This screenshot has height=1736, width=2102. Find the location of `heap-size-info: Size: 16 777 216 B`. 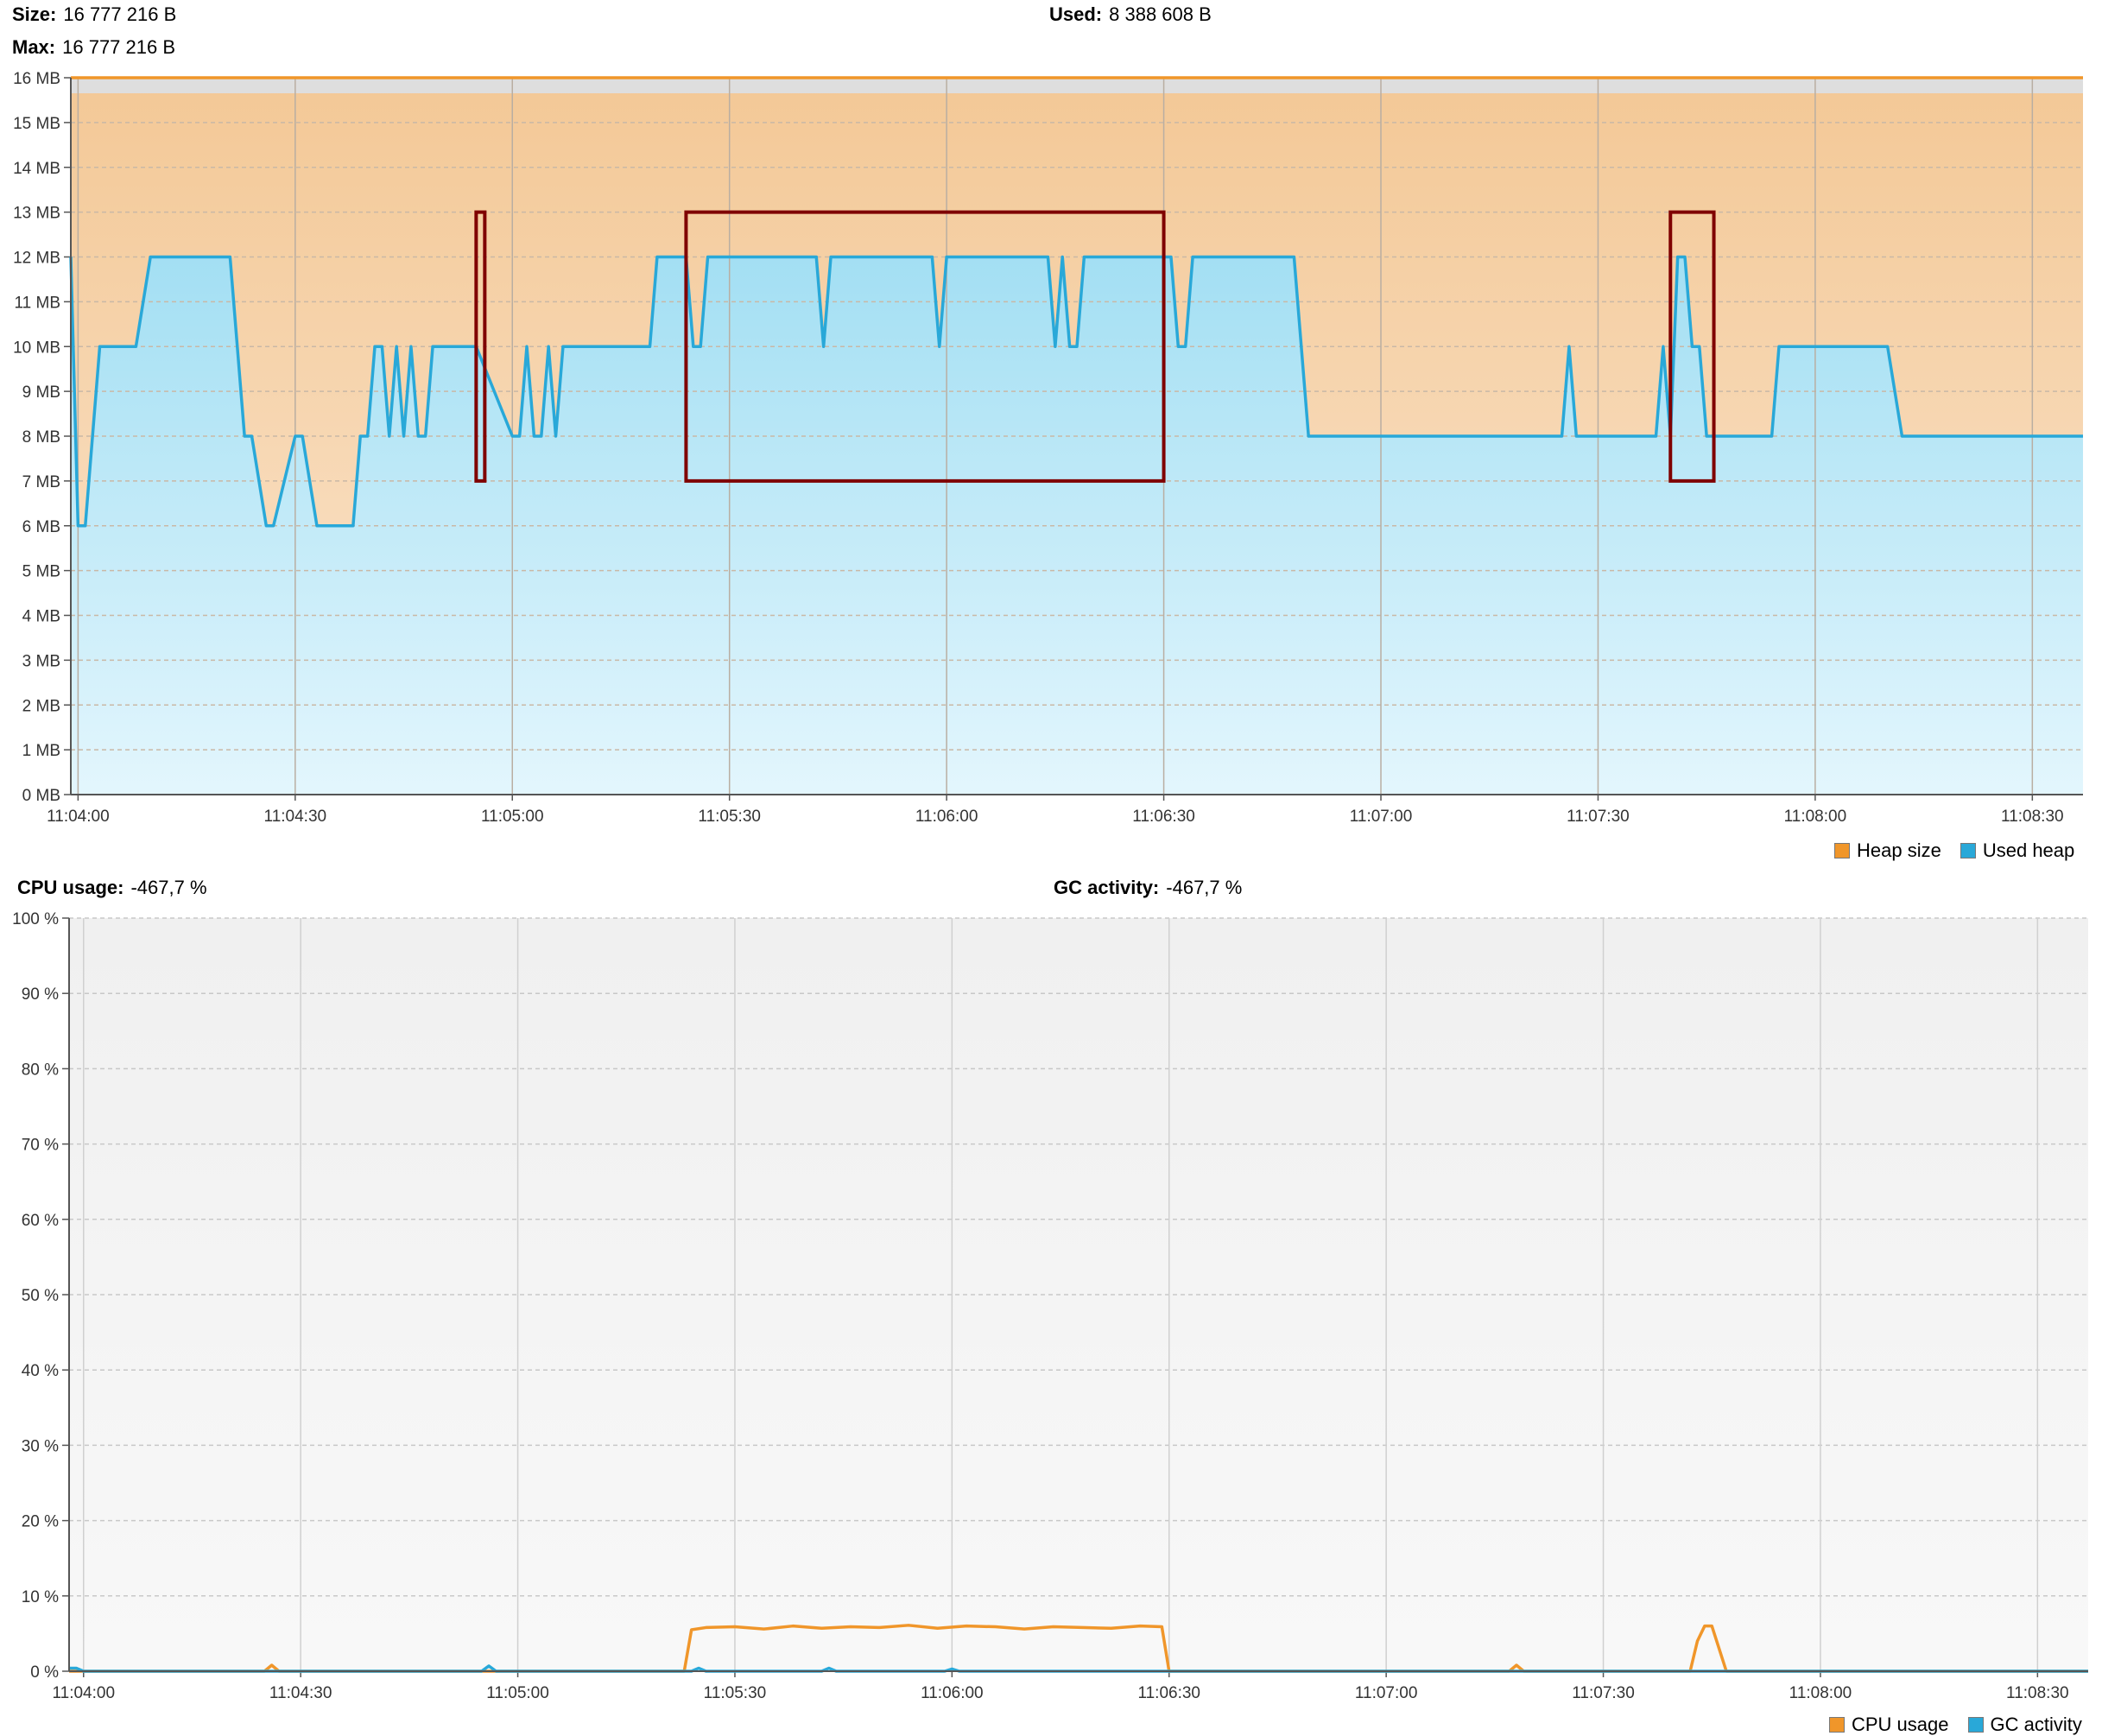

heap-size-info: Size: 16 777 216 B is located at coordinates (94, 14).